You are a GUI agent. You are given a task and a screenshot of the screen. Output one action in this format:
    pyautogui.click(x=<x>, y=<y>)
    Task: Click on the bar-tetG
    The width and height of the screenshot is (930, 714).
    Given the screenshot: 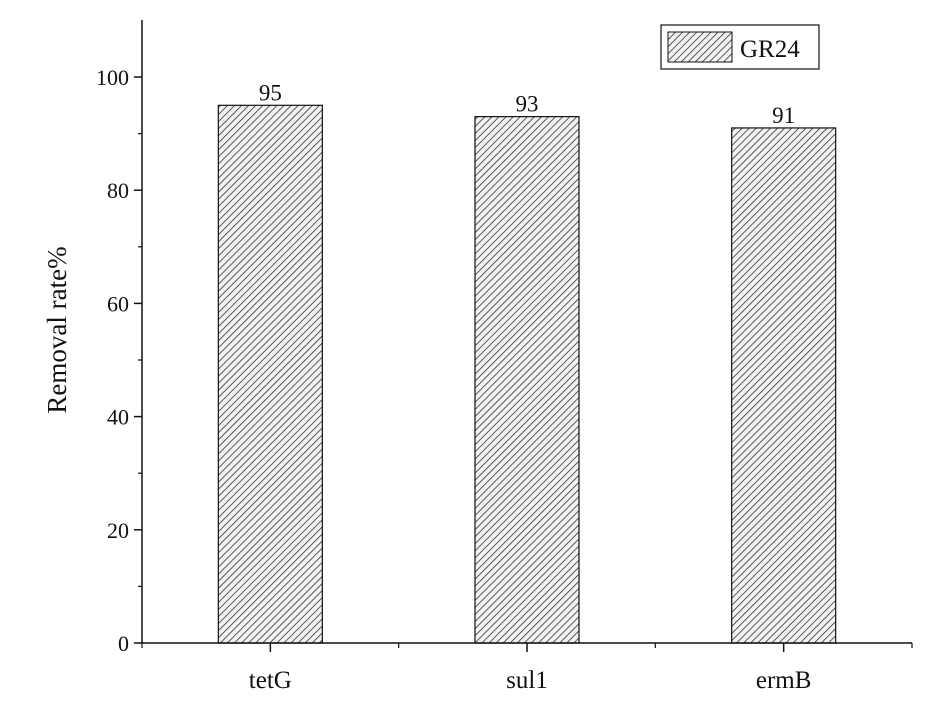 What is the action you would take?
    pyautogui.click(x=270, y=374)
    